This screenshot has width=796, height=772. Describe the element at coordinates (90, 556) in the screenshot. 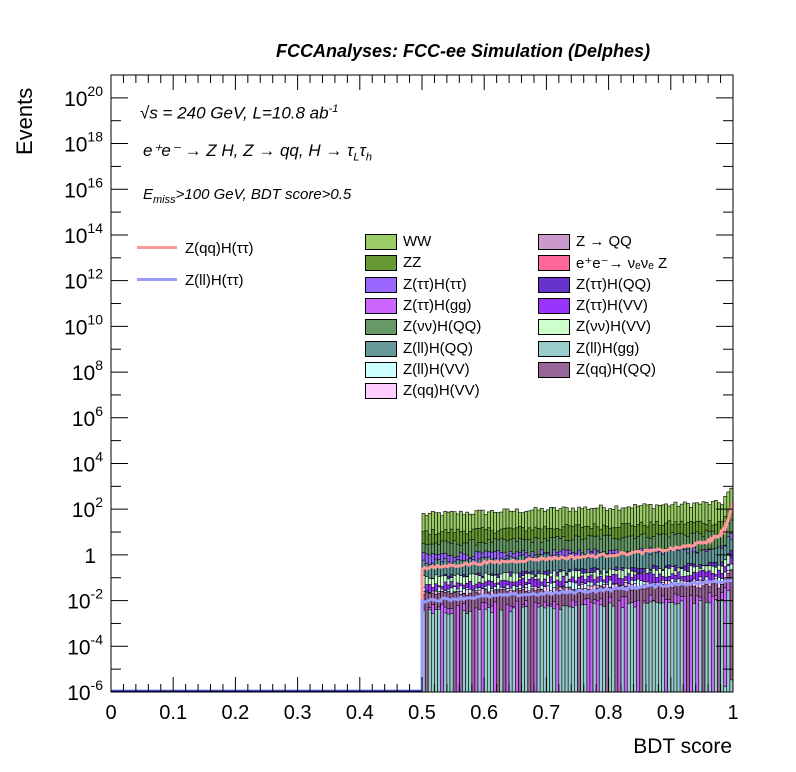

I see `y-tick-label: 1` at that location.